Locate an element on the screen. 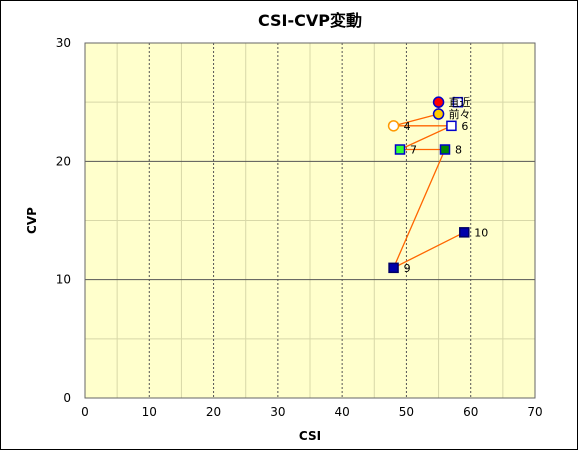 The height and width of the screenshot is (450, 578). series-line is located at coordinates (428, 186).